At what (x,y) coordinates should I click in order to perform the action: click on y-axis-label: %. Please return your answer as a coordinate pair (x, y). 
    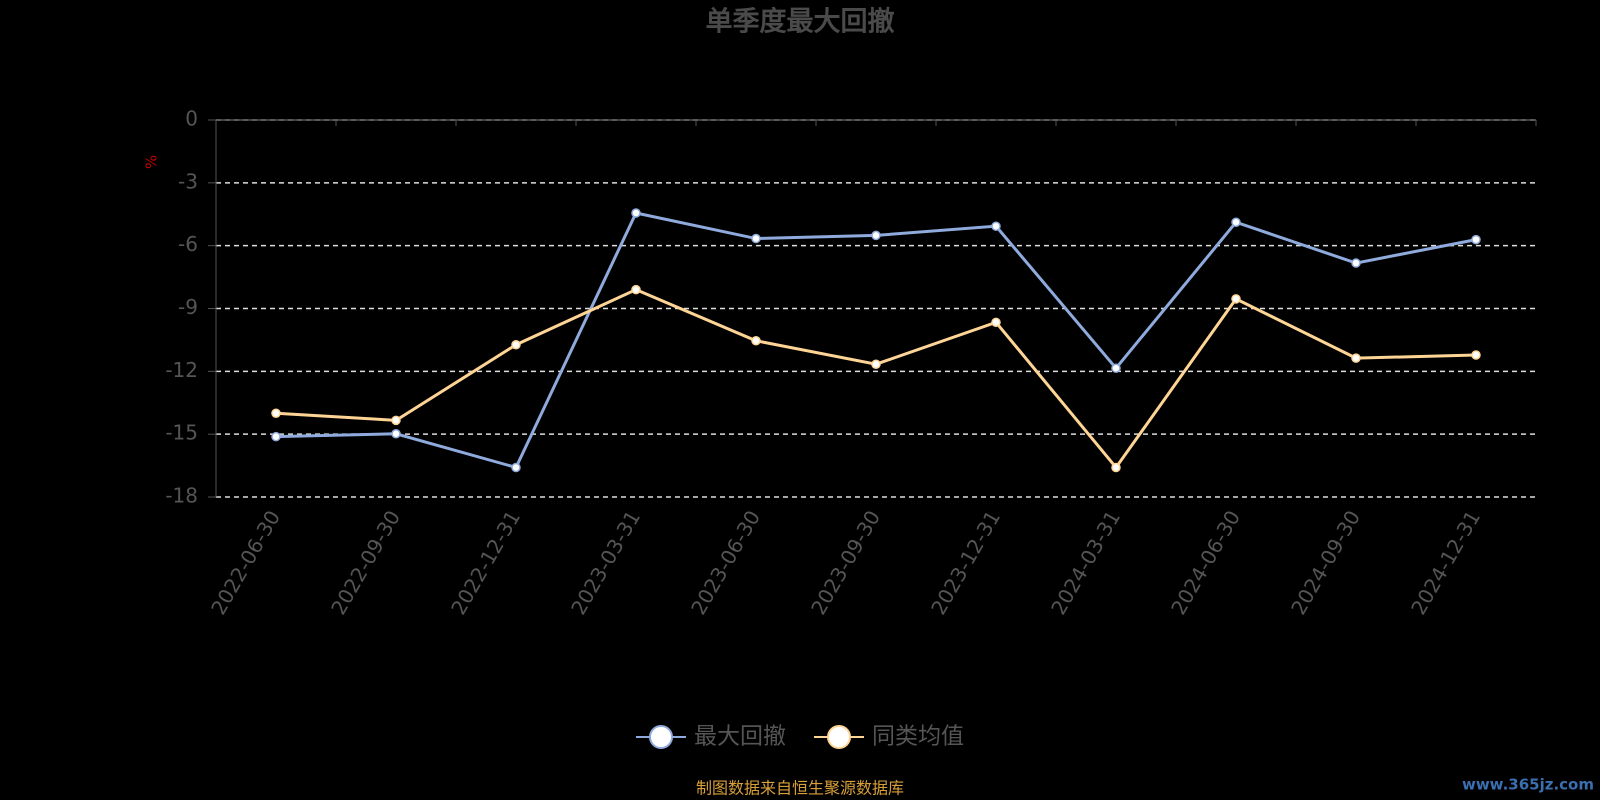
    Looking at the image, I should click on (152, 162).